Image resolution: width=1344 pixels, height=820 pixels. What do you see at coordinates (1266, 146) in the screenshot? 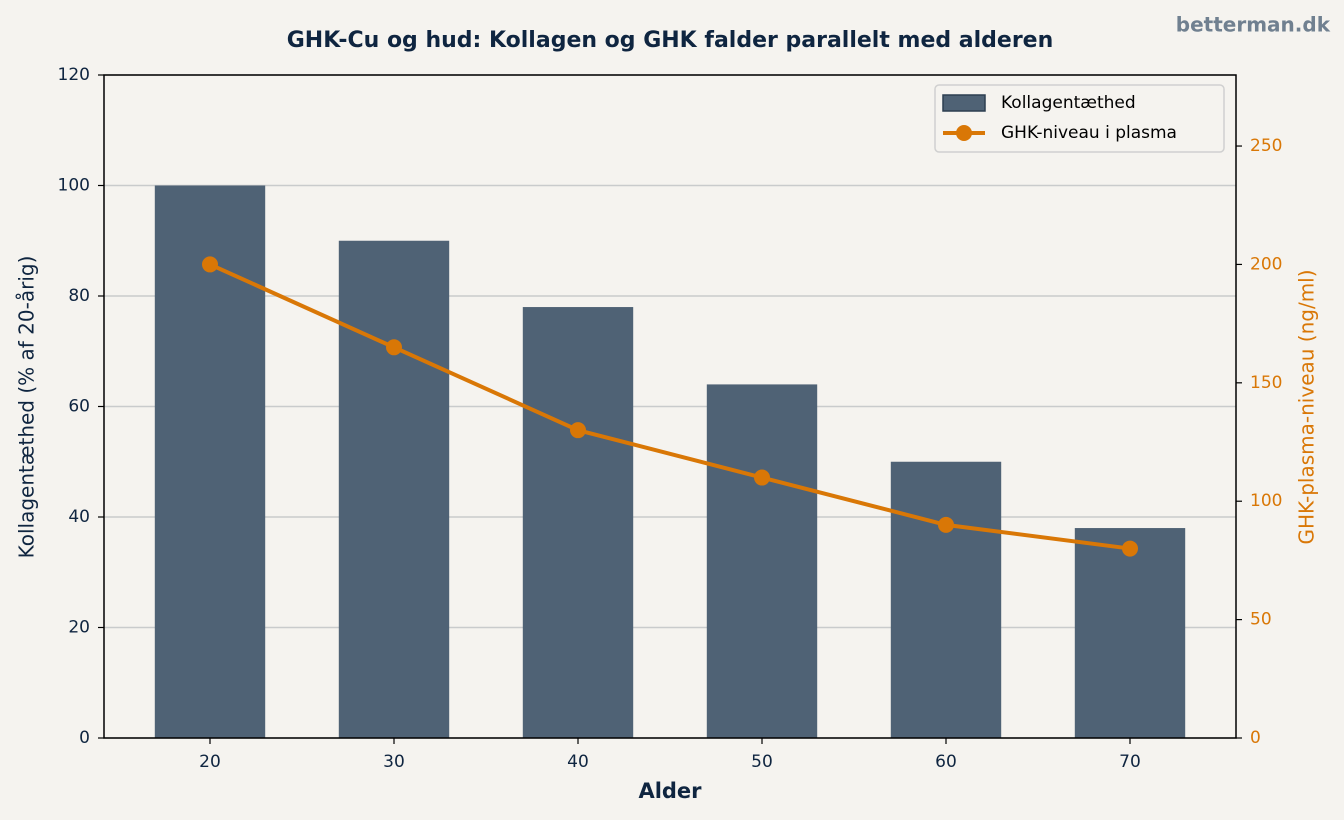
I see `y2-tick-label: 250` at bounding box center [1266, 146].